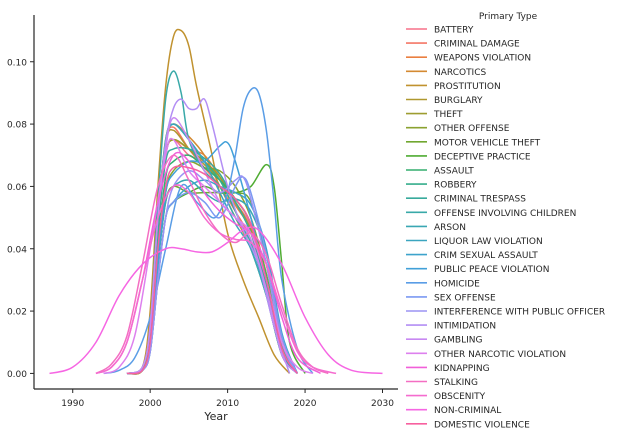 Image resolution: width=633 pixels, height=437 pixels. What do you see at coordinates (465, 327) in the screenshot?
I see `legend-label: INTIMIDATION` at bounding box center [465, 327].